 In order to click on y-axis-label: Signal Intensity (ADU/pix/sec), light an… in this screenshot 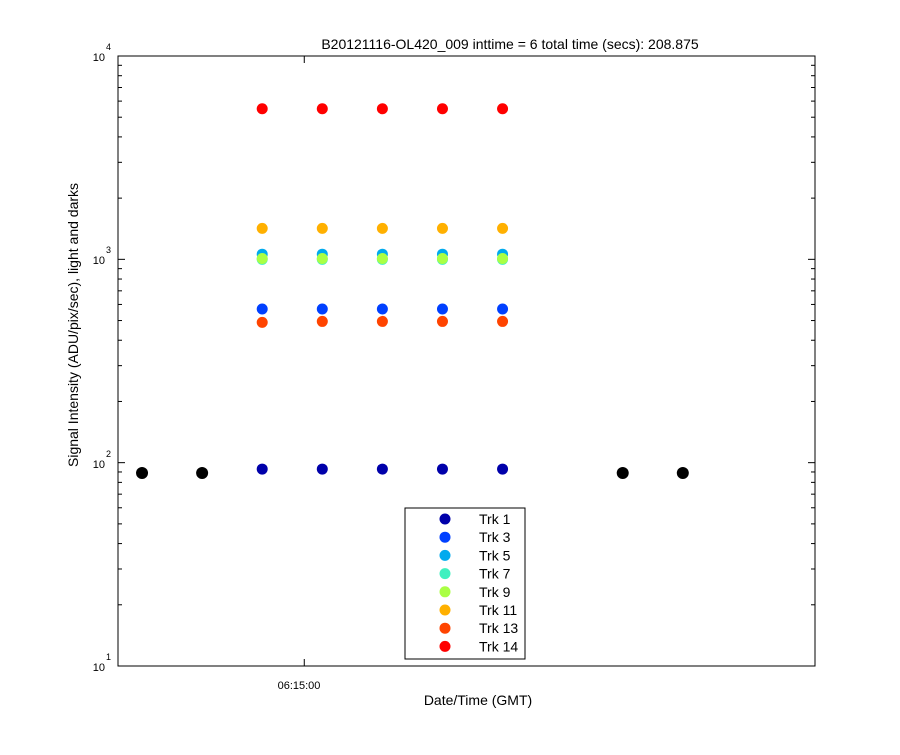, I will do `click(73, 325)`.